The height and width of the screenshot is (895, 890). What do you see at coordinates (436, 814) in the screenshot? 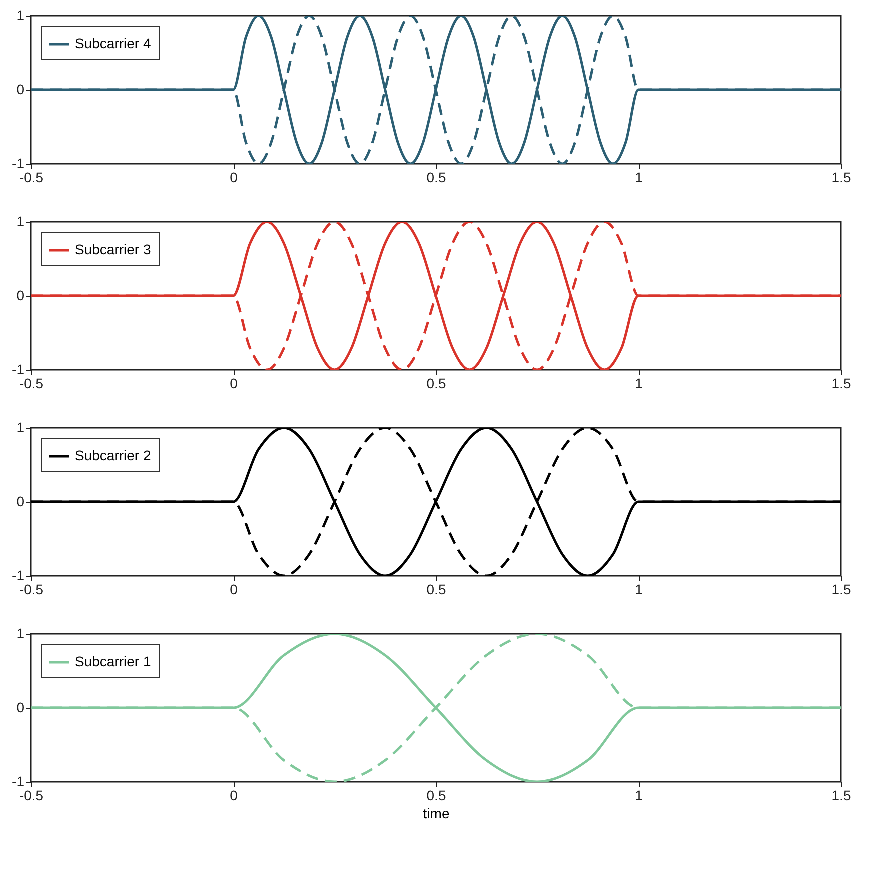
I see `x-axis-title: time` at bounding box center [436, 814].